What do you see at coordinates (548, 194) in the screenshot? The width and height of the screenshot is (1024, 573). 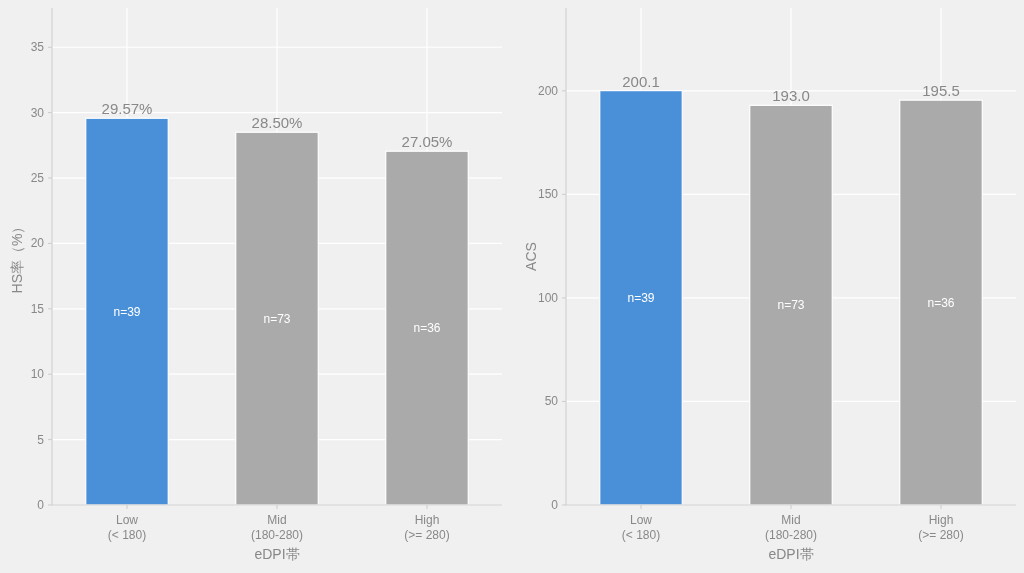 I see `y-tick-label: 150` at bounding box center [548, 194].